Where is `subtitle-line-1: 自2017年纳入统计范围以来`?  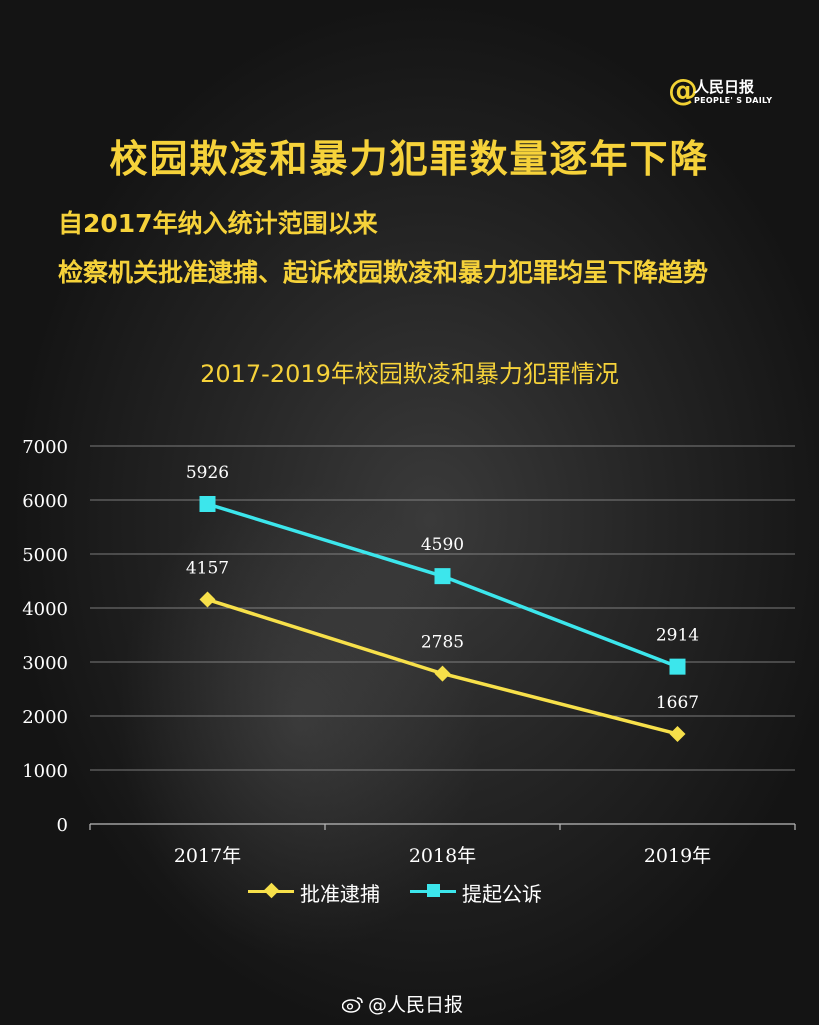 subtitle-line-1: 自2017年纳入统计范围以来 is located at coordinates (218, 223).